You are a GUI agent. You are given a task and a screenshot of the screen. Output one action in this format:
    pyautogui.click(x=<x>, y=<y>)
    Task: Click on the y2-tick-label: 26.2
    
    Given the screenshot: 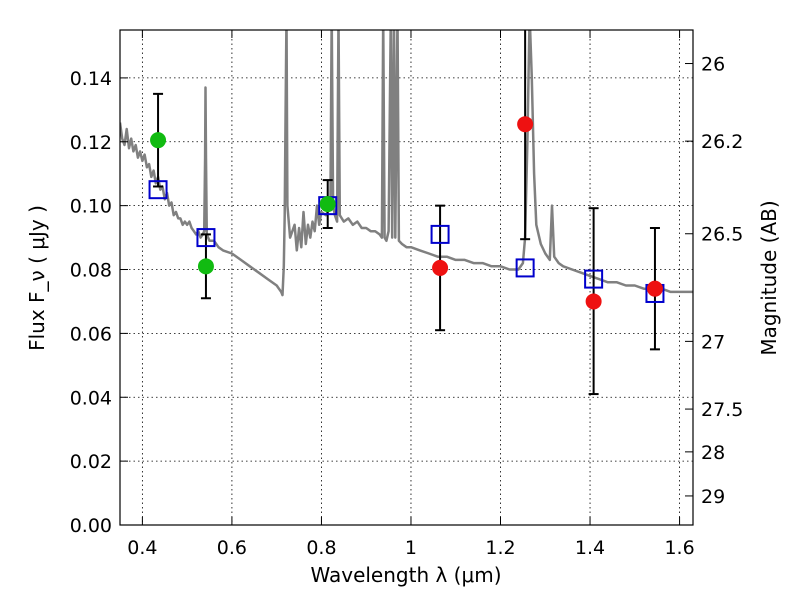 What is the action you would take?
    pyautogui.click(x=722, y=142)
    